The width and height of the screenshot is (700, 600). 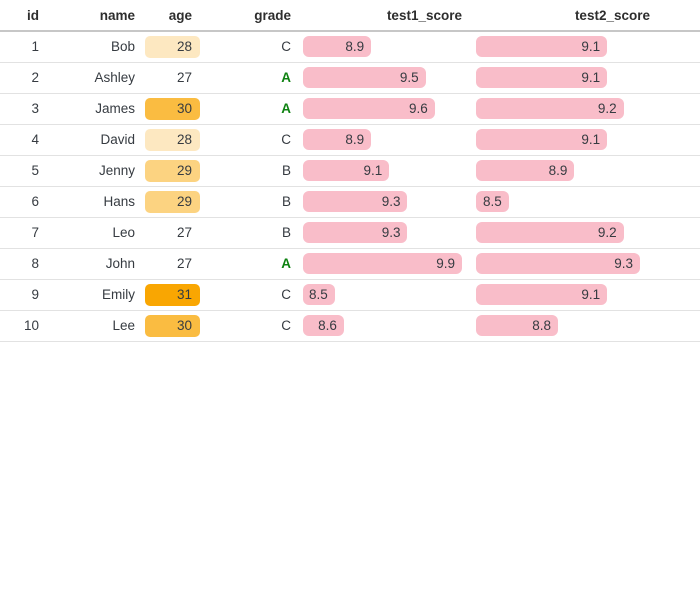 I want to click on col-header-spacer, so click(x=675, y=16).